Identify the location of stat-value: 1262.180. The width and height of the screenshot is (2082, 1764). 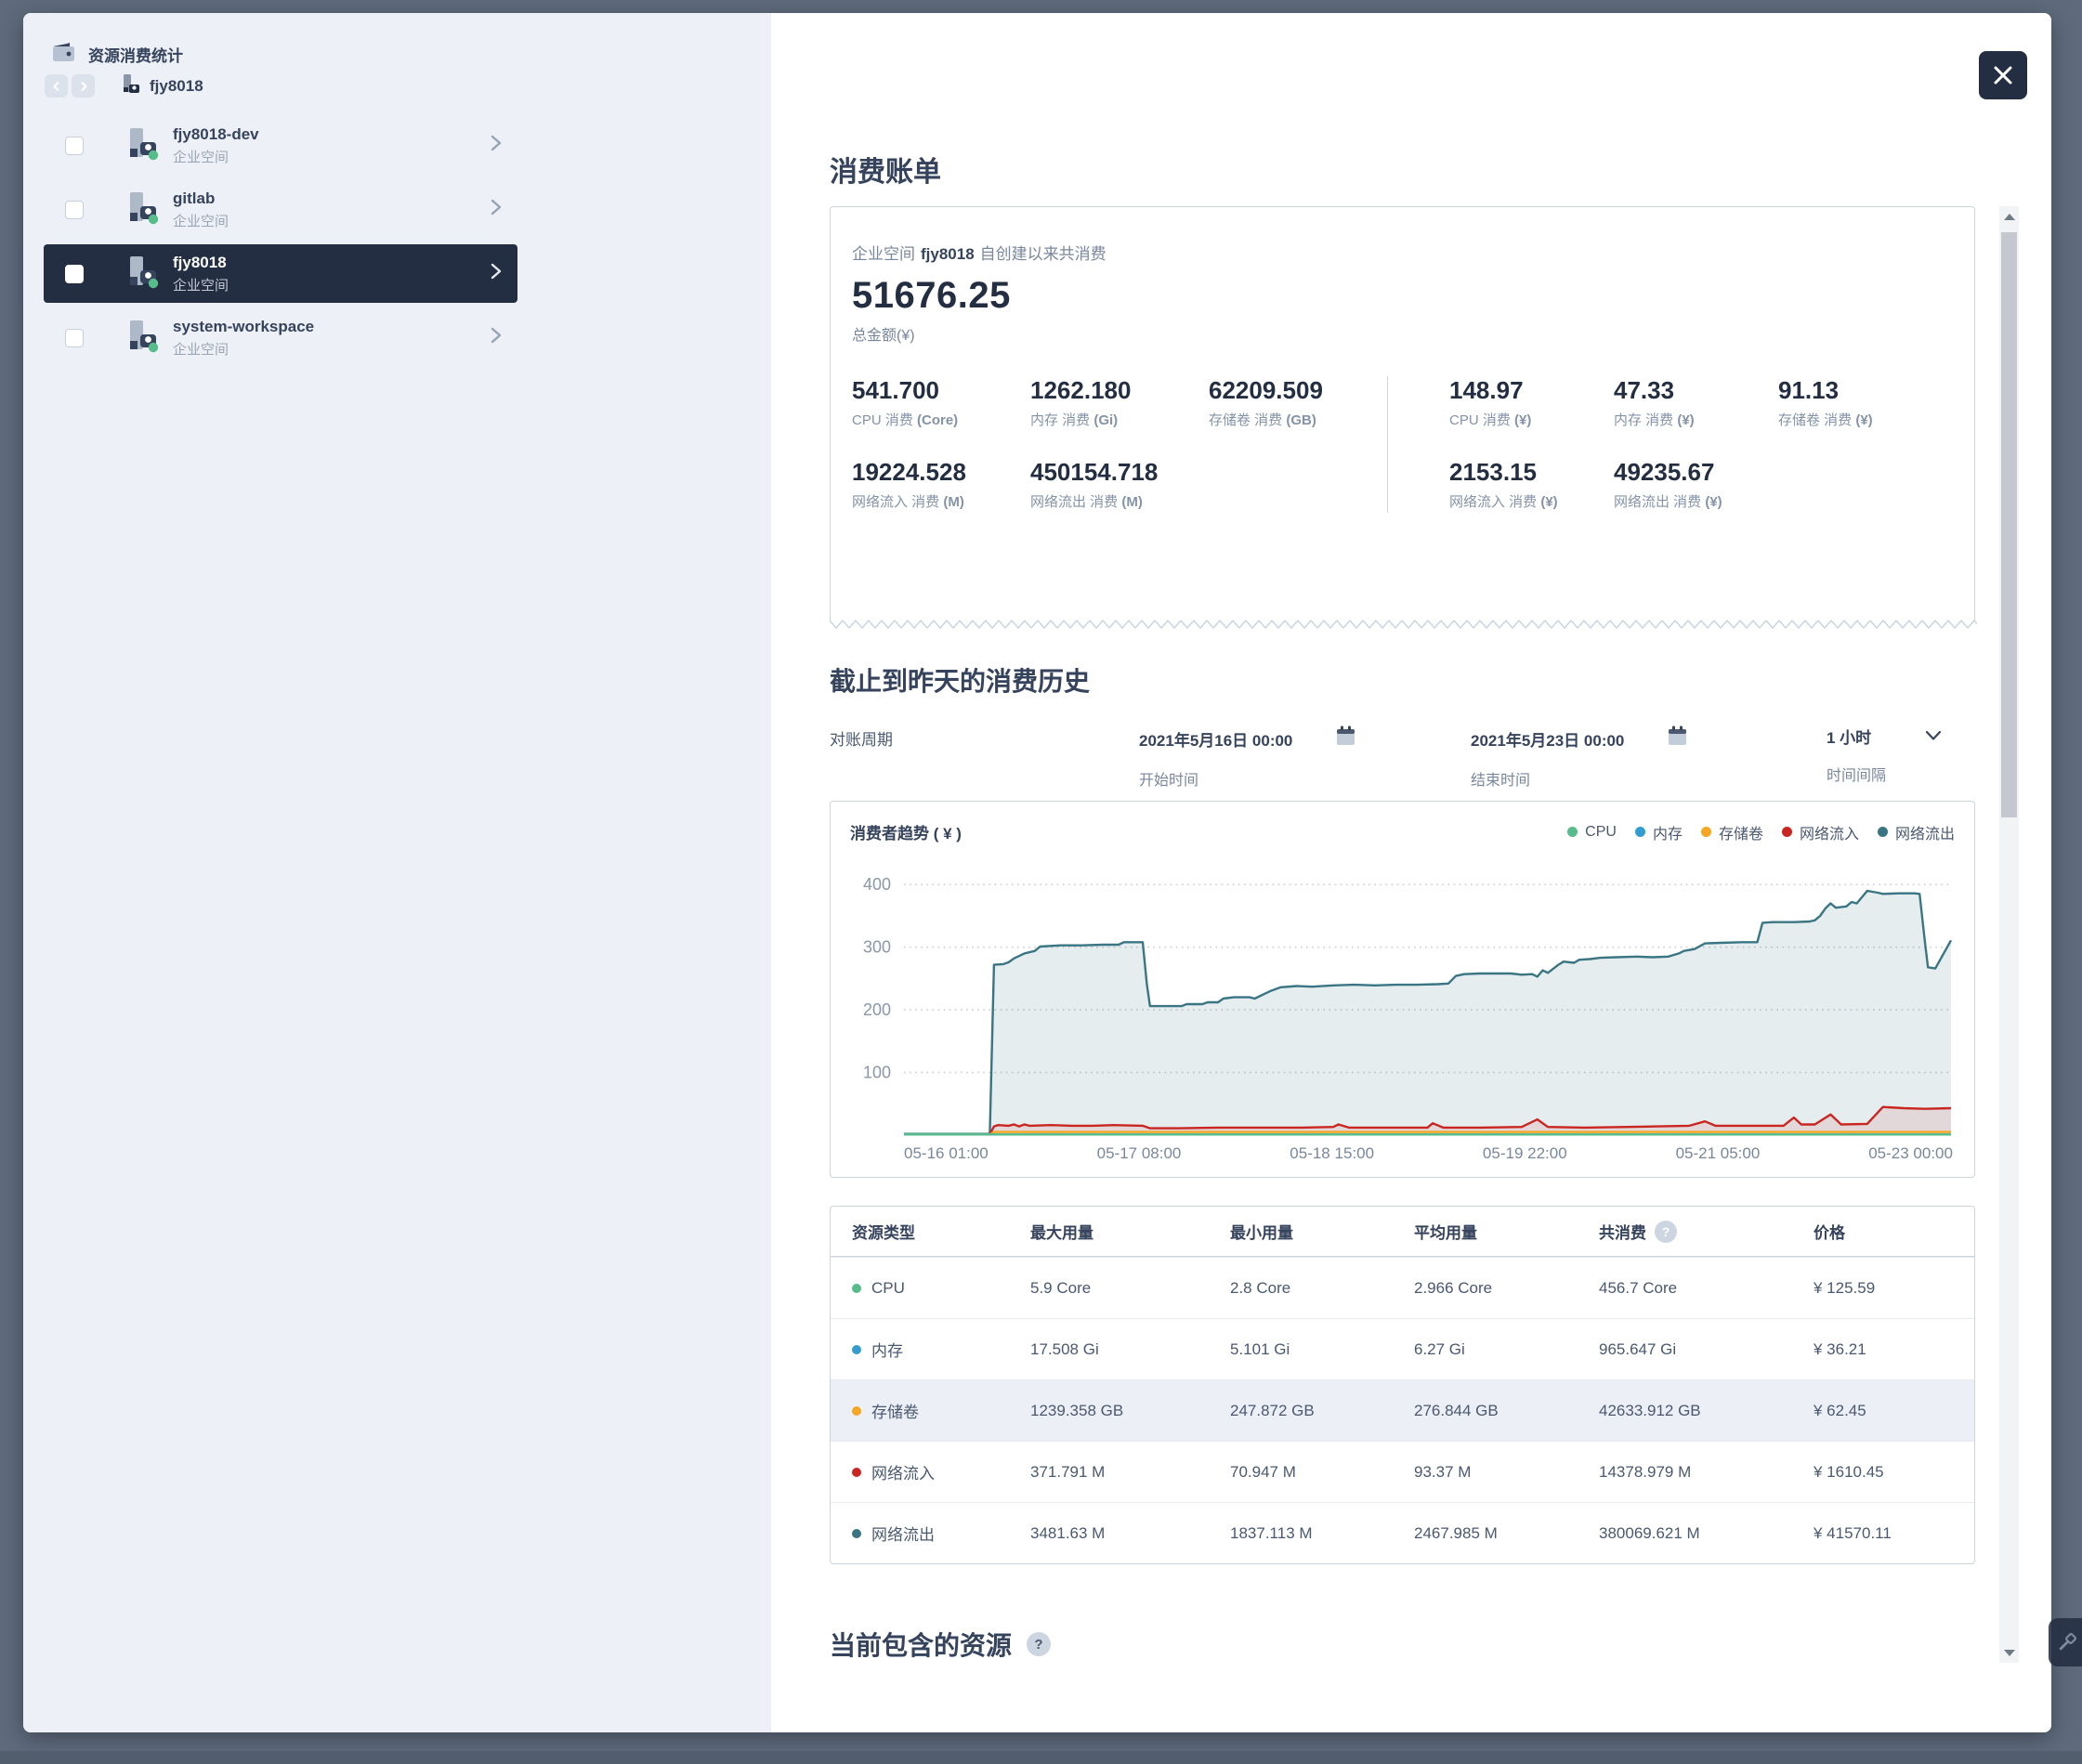
(1081, 390).